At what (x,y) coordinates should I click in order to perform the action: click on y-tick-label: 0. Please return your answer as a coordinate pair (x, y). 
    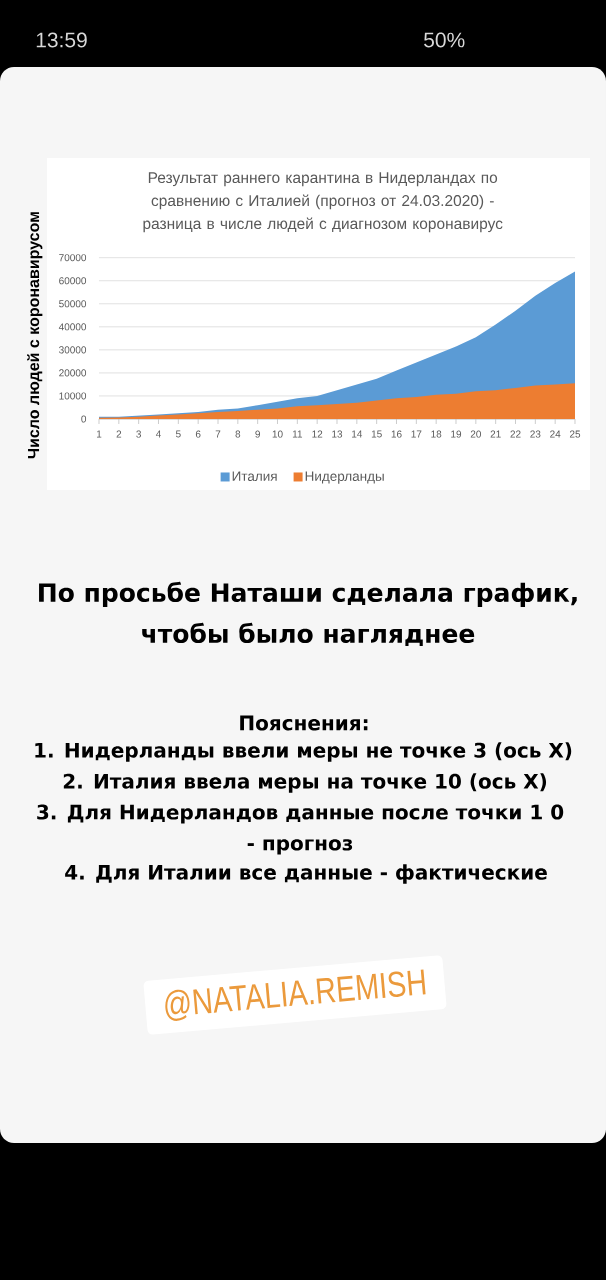
    Looking at the image, I should click on (84, 419).